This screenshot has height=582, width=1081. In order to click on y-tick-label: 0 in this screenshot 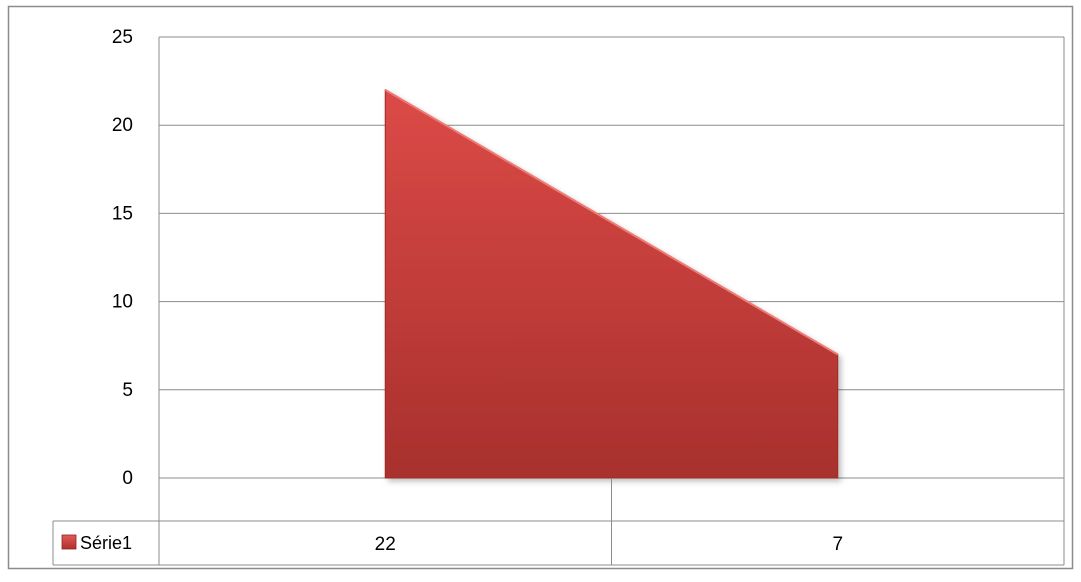, I will do `click(127, 478)`.